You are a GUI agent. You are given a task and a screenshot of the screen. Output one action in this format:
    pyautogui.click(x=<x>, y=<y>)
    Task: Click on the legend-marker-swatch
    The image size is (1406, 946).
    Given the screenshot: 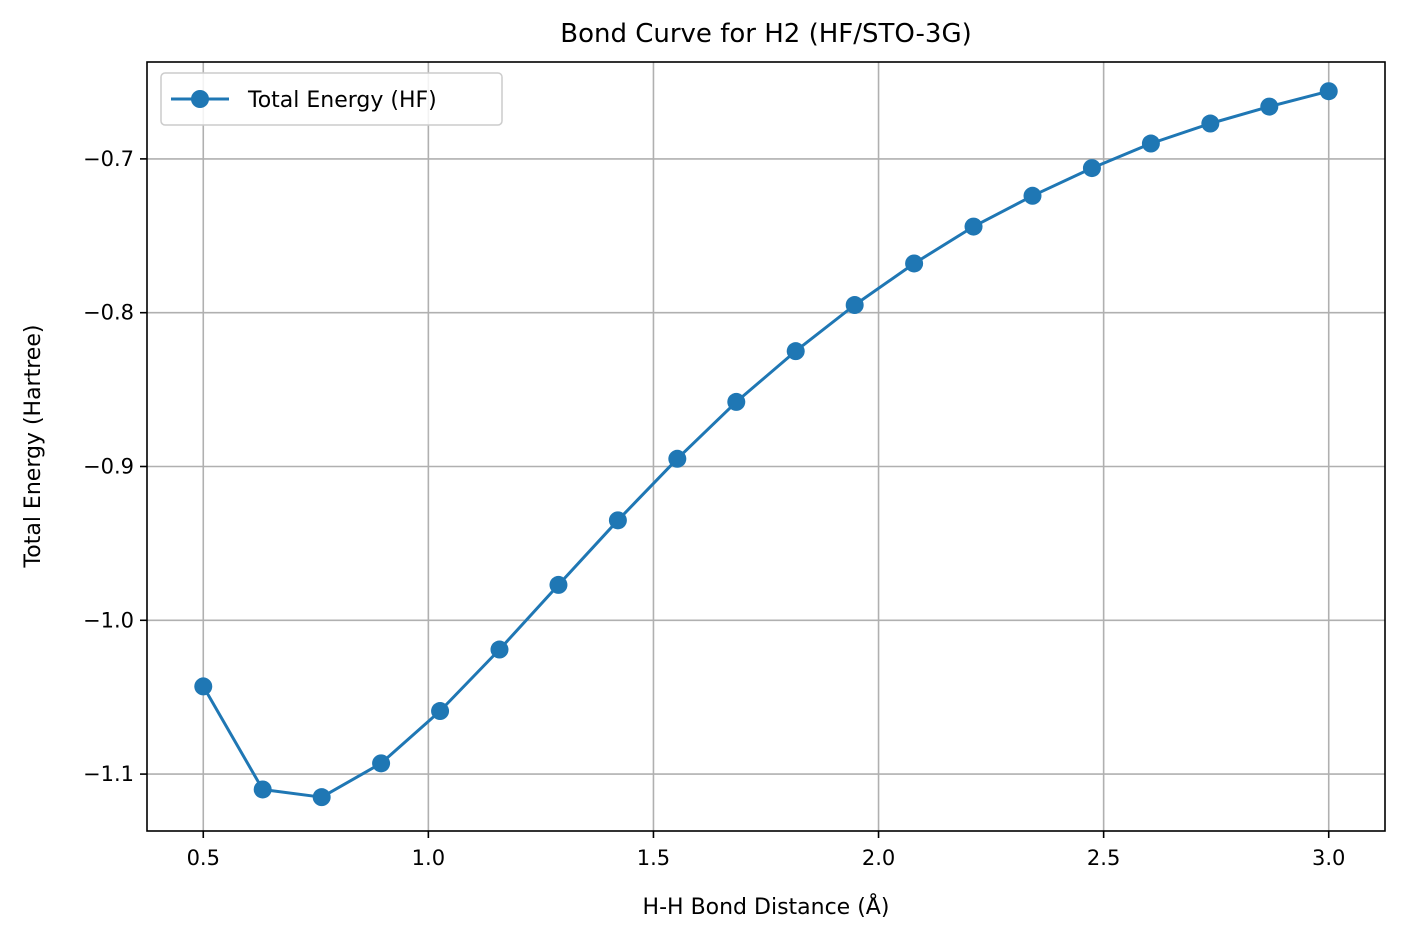 What is the action you would take?
    pyautogui.click(x=200, y=99)
    